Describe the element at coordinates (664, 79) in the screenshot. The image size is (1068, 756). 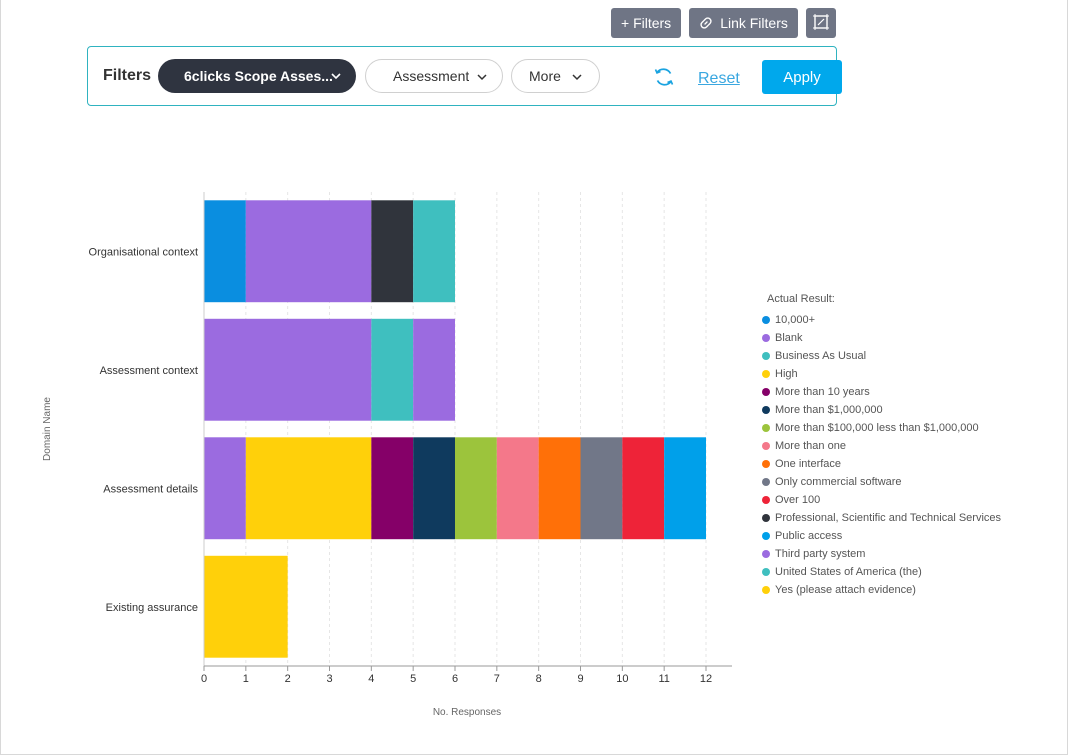
I see `refresh-icon` at that location.